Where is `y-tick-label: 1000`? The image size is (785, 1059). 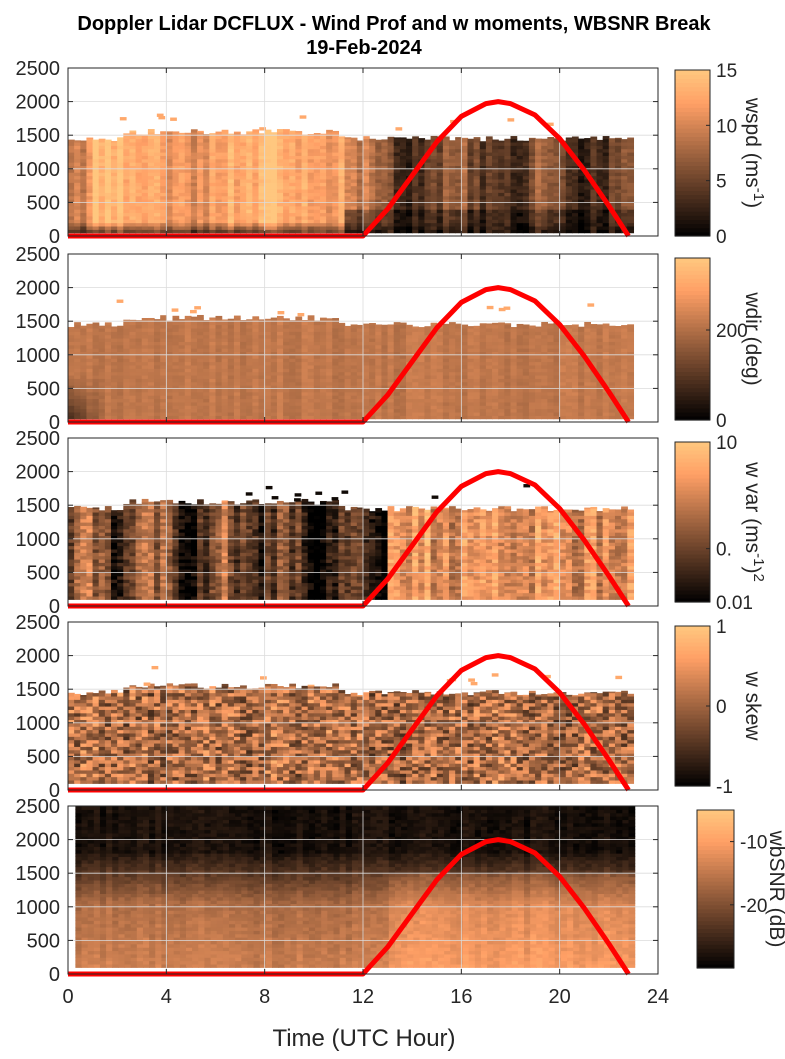
y-tick-label: 1000 is located at coordinates (38, 170).